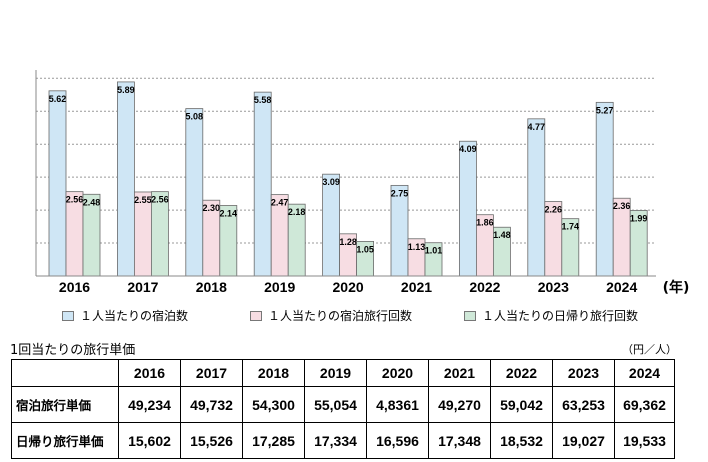 The image size is (708, 462). I want to click on bar-value-label: 1.13, so click(417, 247).